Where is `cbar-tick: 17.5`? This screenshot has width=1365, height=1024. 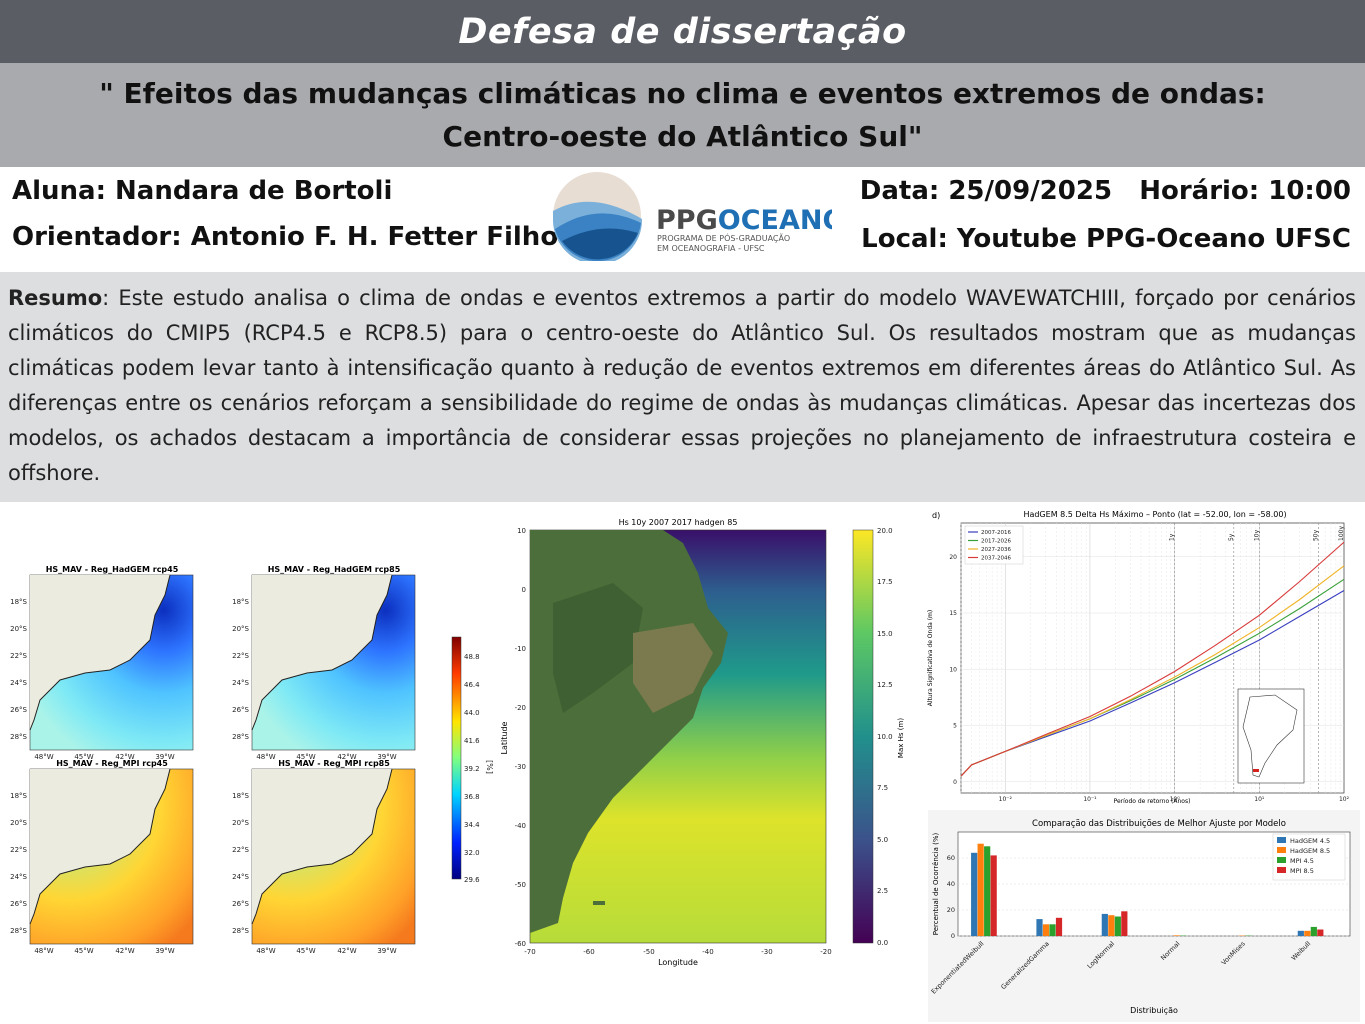
cbar-tick: 17.5 is located at coordinates (885, 582).